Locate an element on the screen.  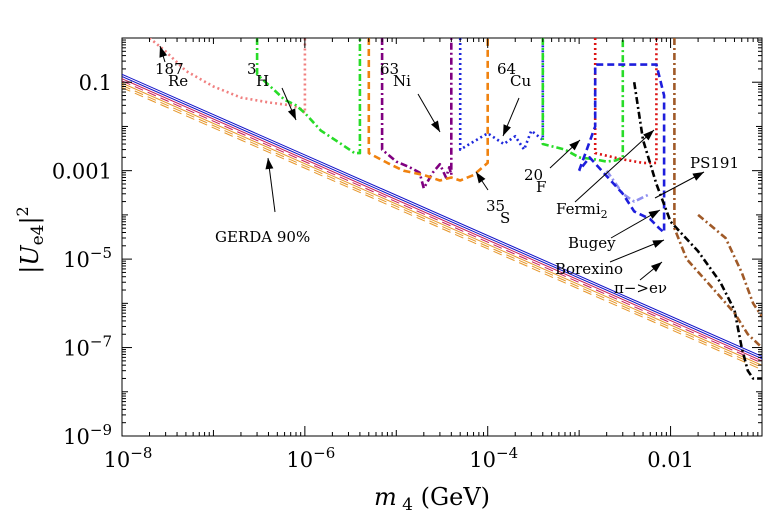
annotation-label: Bugey is located at coordinates (592, 243).